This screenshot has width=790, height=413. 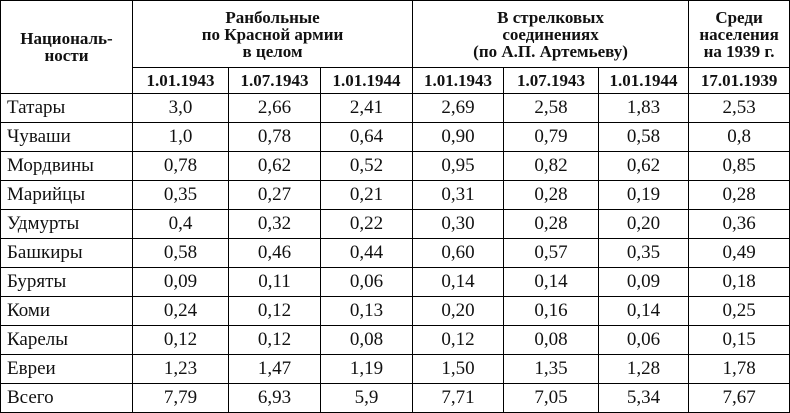 I want to click on header-cell: Националь- ности, so click(x=66, y=47).